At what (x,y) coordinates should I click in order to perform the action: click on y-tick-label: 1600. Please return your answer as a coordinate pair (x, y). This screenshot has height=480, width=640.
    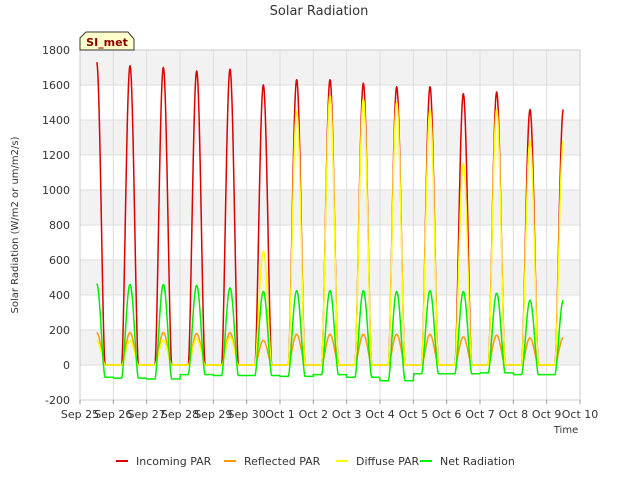
    Looking at the image, I should click on (56, 85).